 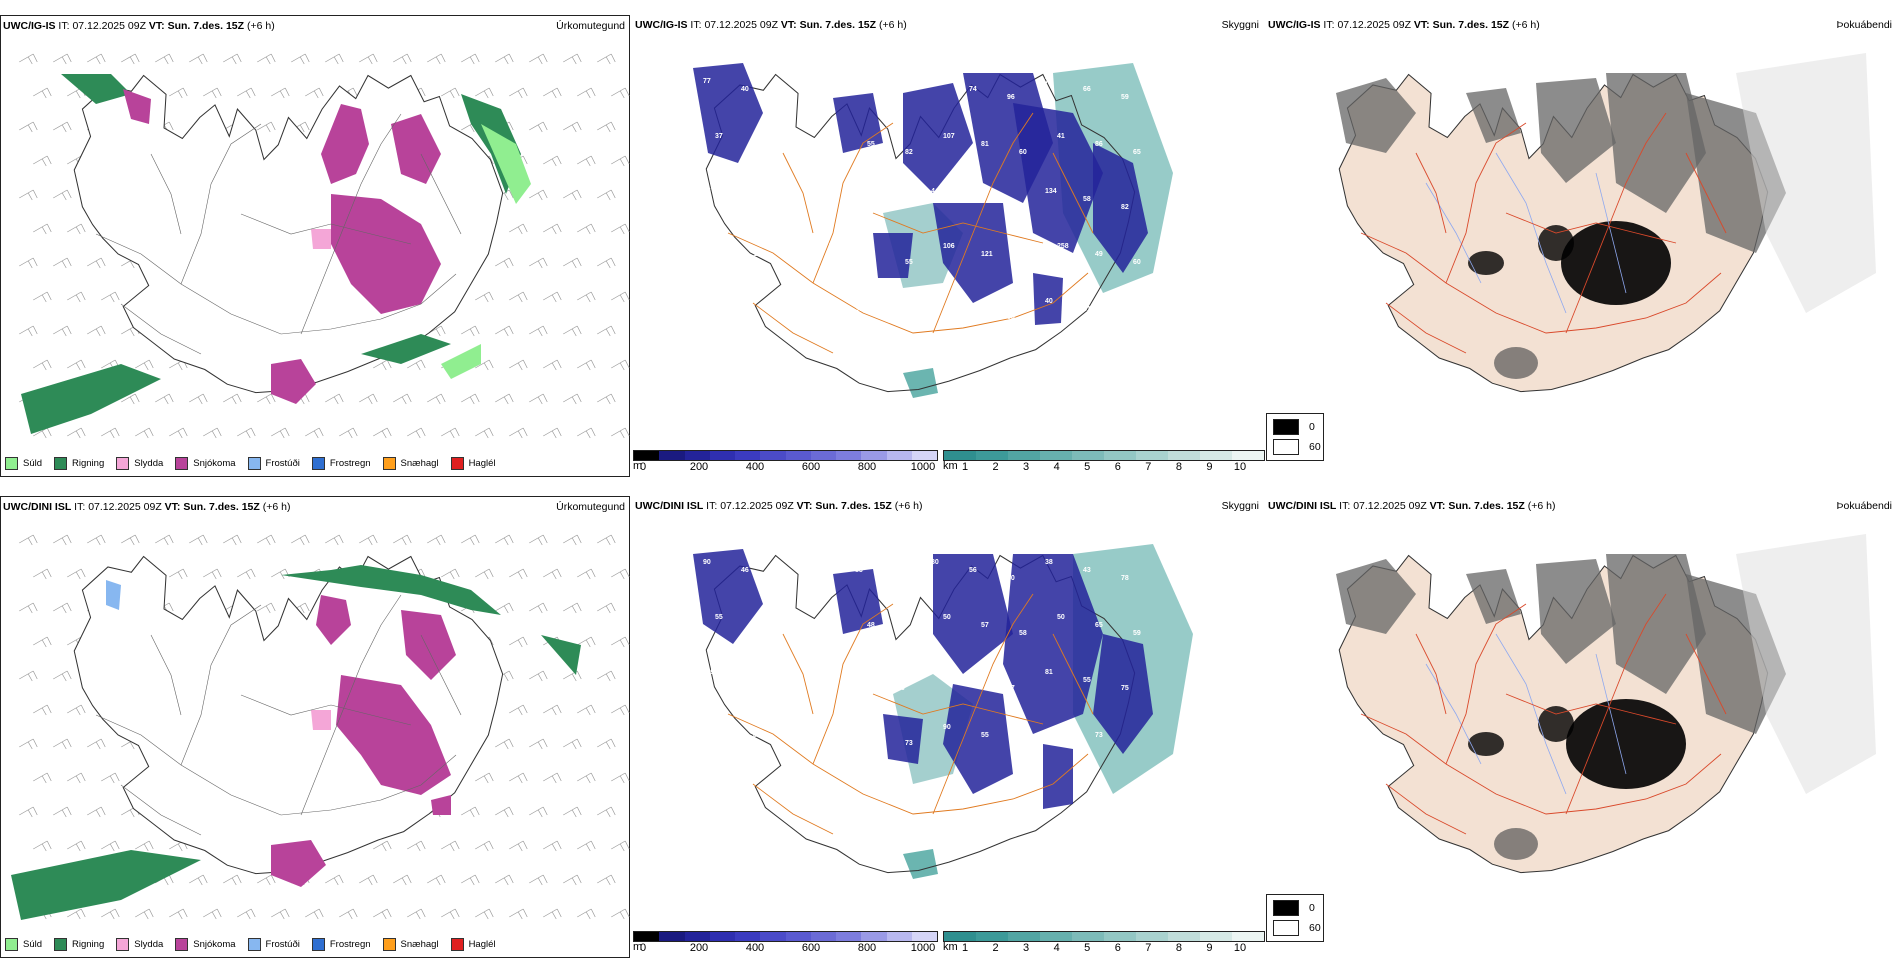 What do you see at coordinates (1087, 467) in the screenshot?
I see `colorbar-tick: 5` at bounding box center [1087, 467].